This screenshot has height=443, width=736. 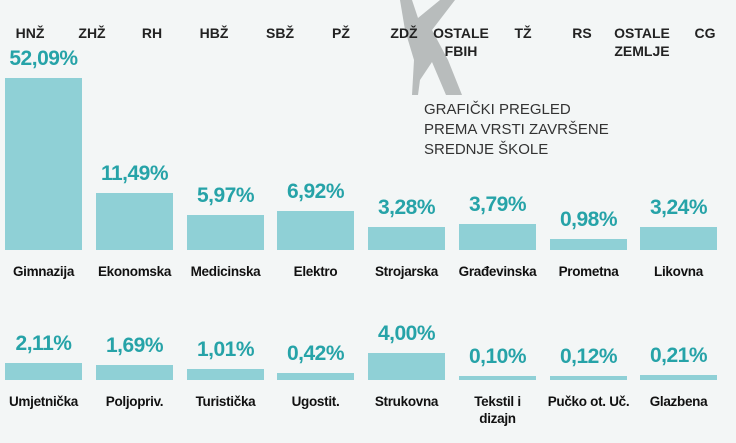 I want to click on value-label: 0,12%, so click(x=588, y=357).